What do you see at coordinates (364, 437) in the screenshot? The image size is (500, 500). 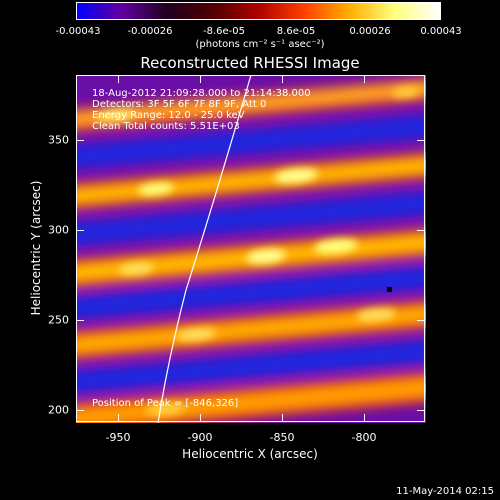 I see `x-tick-label: -800` at bounding box center [364, 437].